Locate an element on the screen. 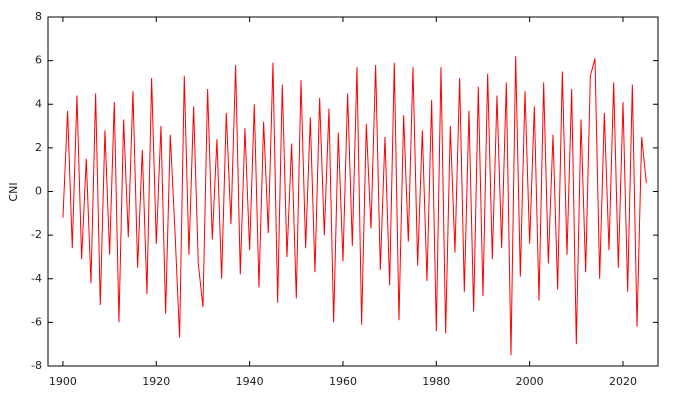 The height and width of the screenshot is (404, 680). y-tick-label: 4 is located at coordinates (38, 103).